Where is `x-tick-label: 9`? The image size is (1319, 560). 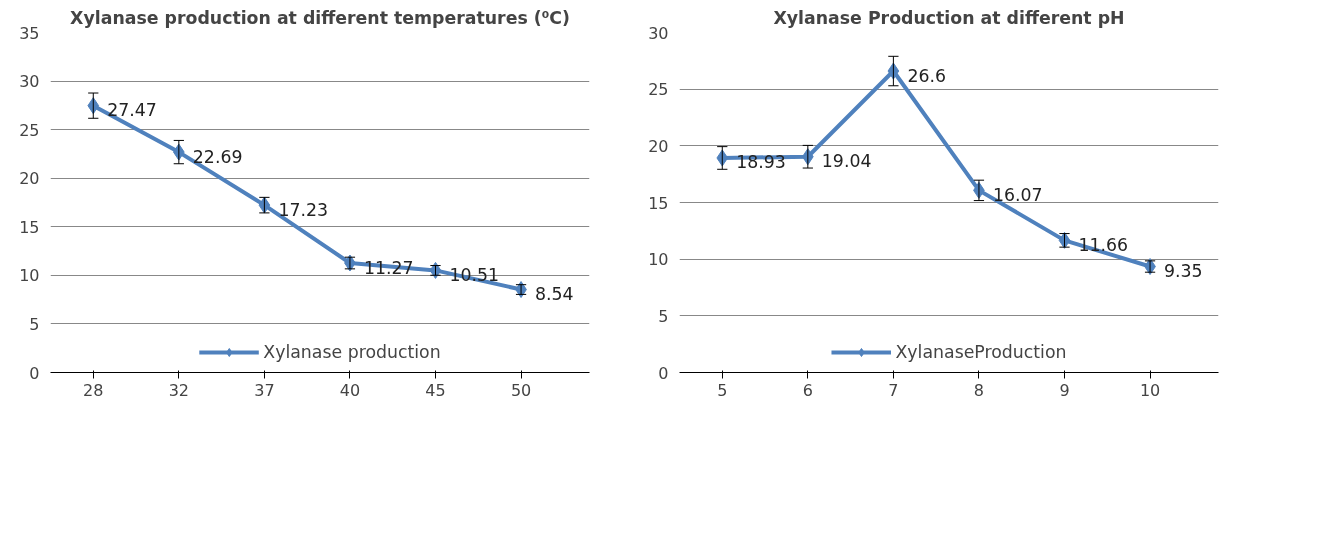
x-tick-label: 9 is located at coordinates (1064, 390).